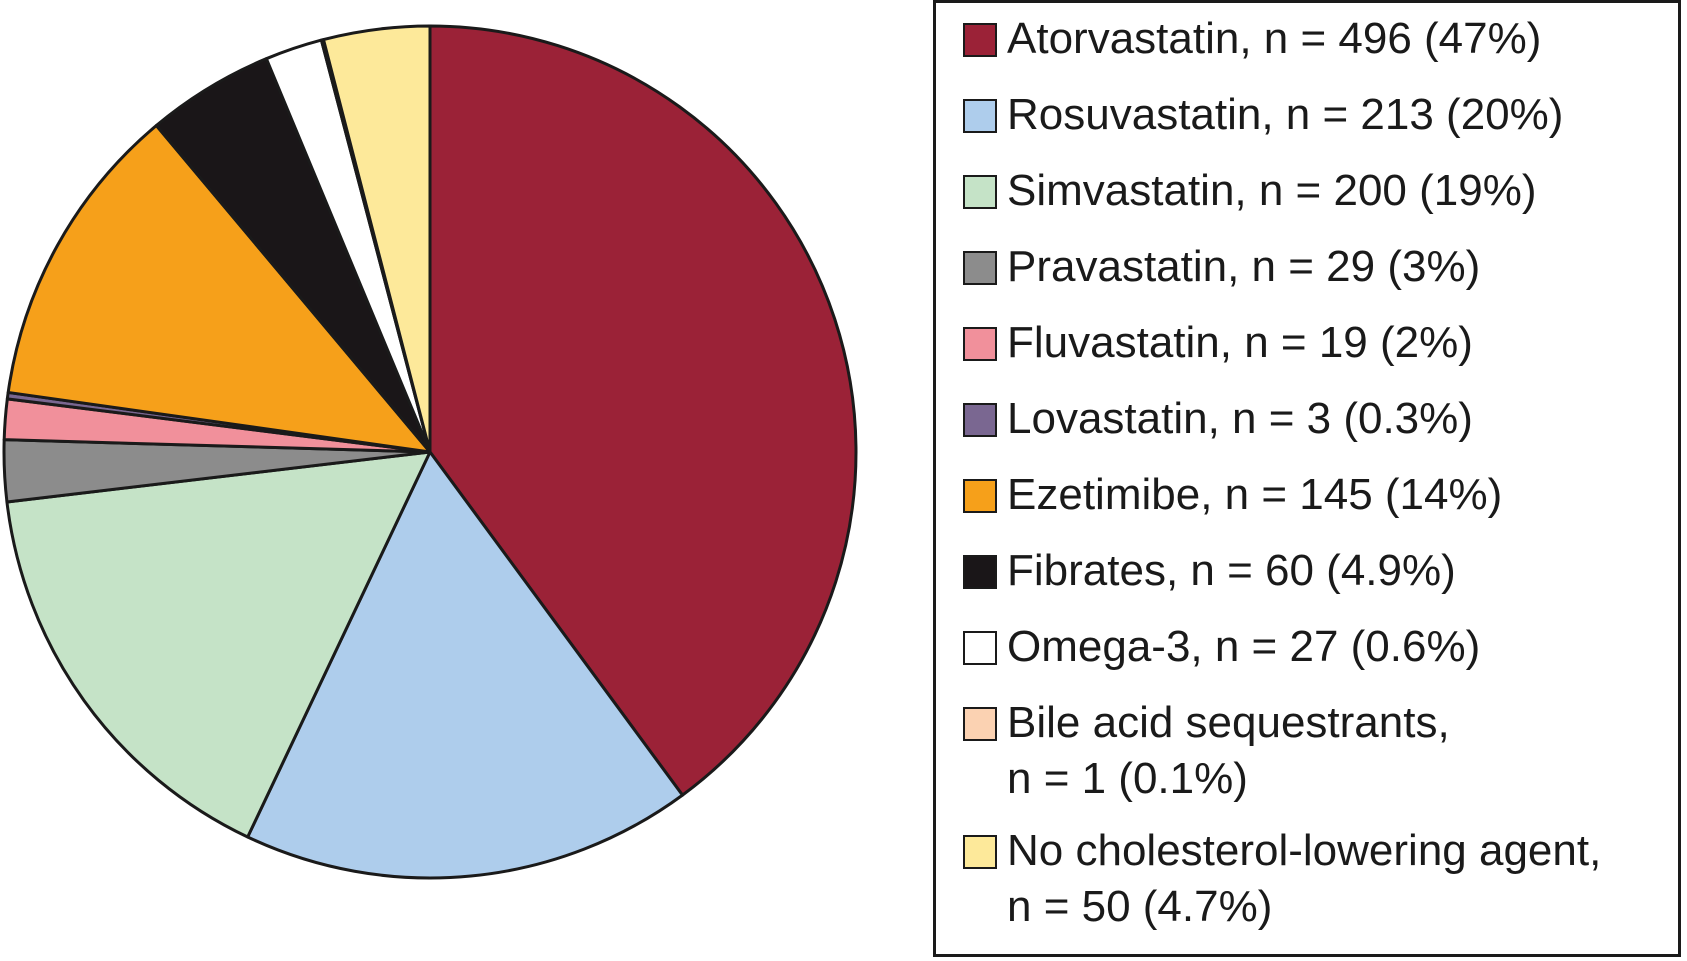 This screenshot has height=961, width=1687. What do you see at coordinates (1240, 342) in the screenshot?
I see `legend-label-fluvastatin: Fluvastatin, n = 19 (2%)` at bounding box center [1240, 342].